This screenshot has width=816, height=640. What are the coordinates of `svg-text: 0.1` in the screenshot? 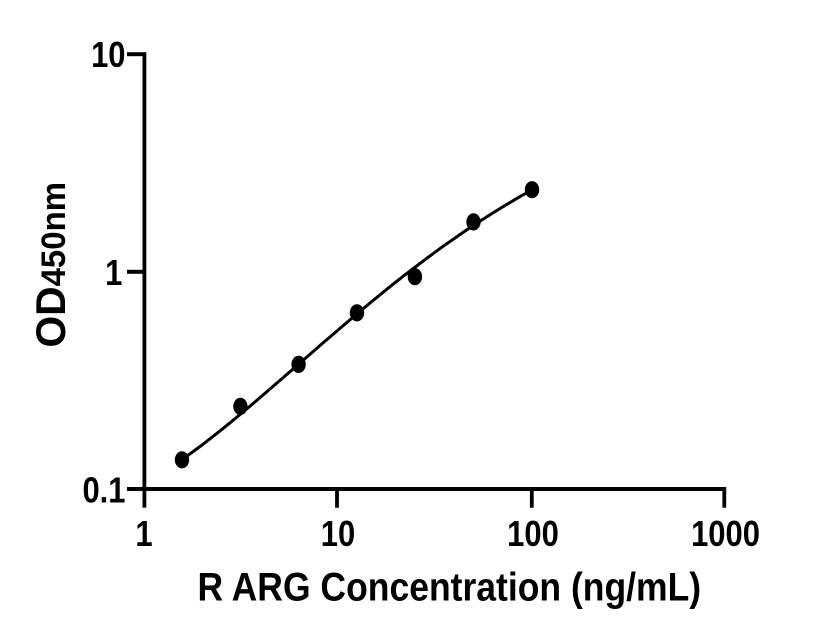 It's located at (103, 492).